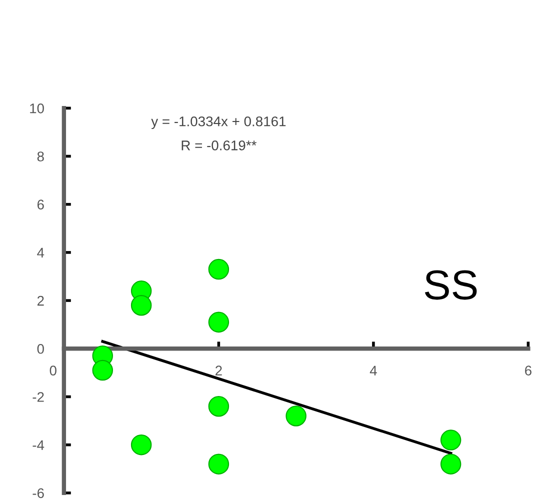 The height and width of the screenshot is (503, 556). What do you see at coordinates (38, 493) in the screenshot?
I see `y-tick-label: -6` at bounding box center [38, 493].